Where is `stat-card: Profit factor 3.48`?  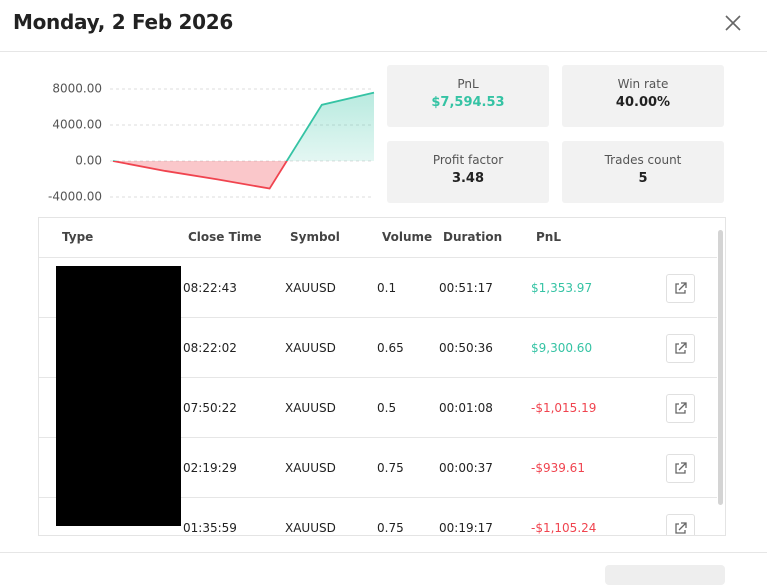
stat-card: Profit factor 3.48 is located at coordinates (468, 172).